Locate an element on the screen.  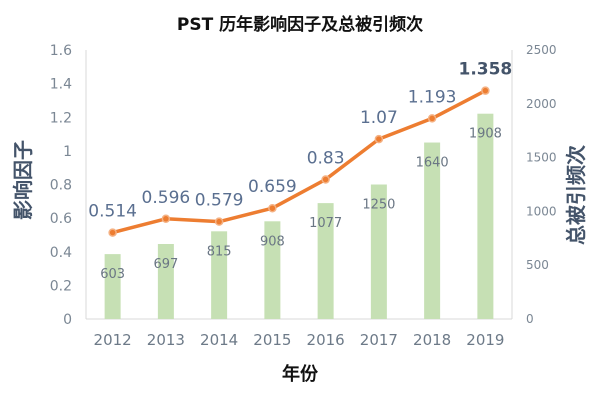
y-tick-label-left: 1.2 is located at coordinates (61, 118).